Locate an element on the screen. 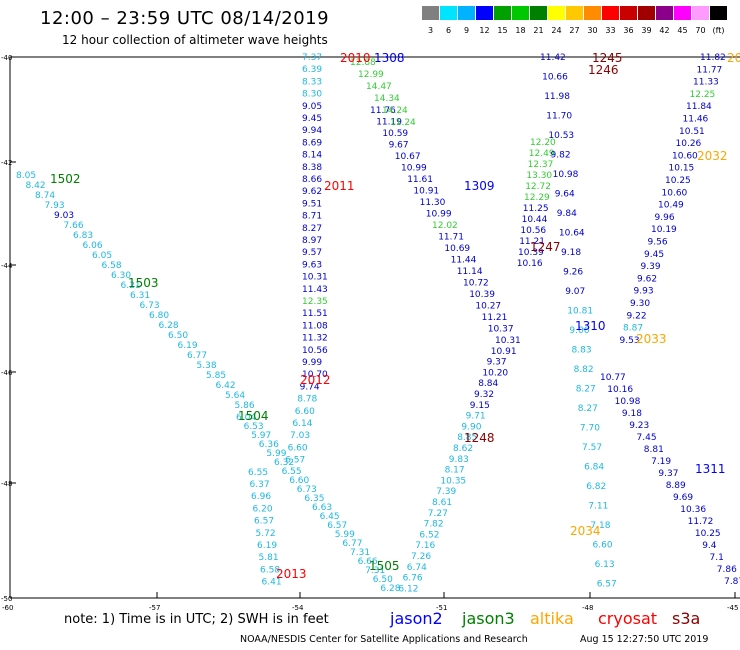 This screenshot has width=740, height=650. scale-label: 24 is located at coordinates (556, 30).